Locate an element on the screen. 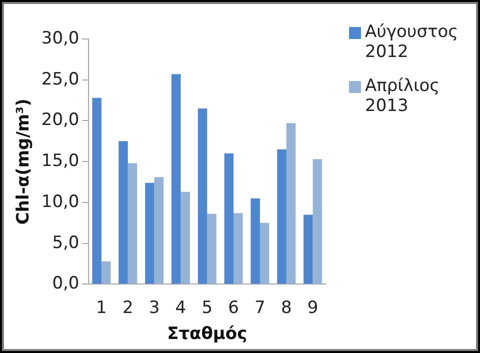 Image resolution: width=480 pixels, height=353 pixels. x-tick-label: 9 is located at coordinates (312, 308).